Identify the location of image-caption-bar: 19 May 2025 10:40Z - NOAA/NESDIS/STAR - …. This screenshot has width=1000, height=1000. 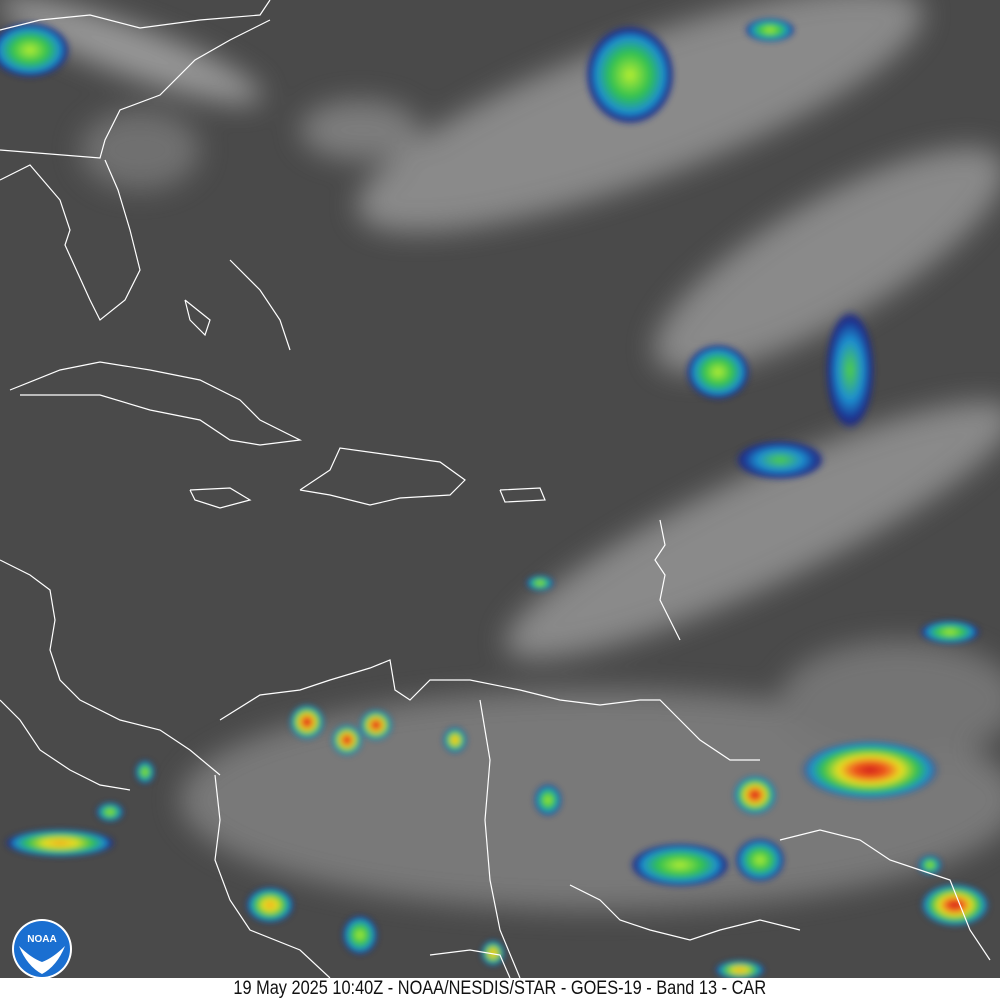
(500, 989).